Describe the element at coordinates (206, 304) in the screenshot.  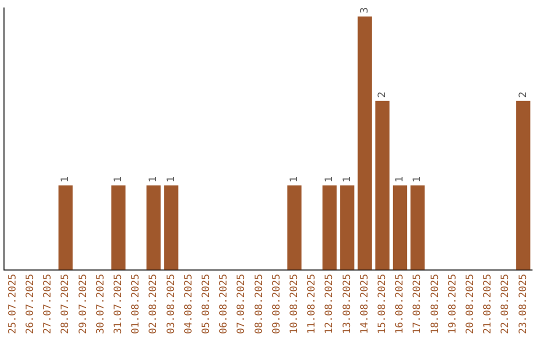
I see `x-tick-label: 05.08.2025` at that location.